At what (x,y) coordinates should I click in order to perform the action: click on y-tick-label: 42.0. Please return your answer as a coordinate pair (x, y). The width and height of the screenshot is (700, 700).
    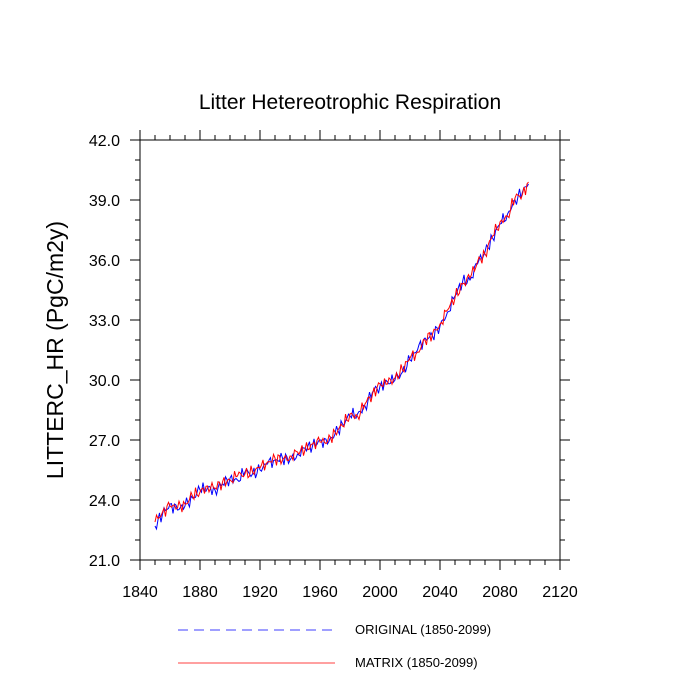
    Looking at the image, I should click on (104, 141).